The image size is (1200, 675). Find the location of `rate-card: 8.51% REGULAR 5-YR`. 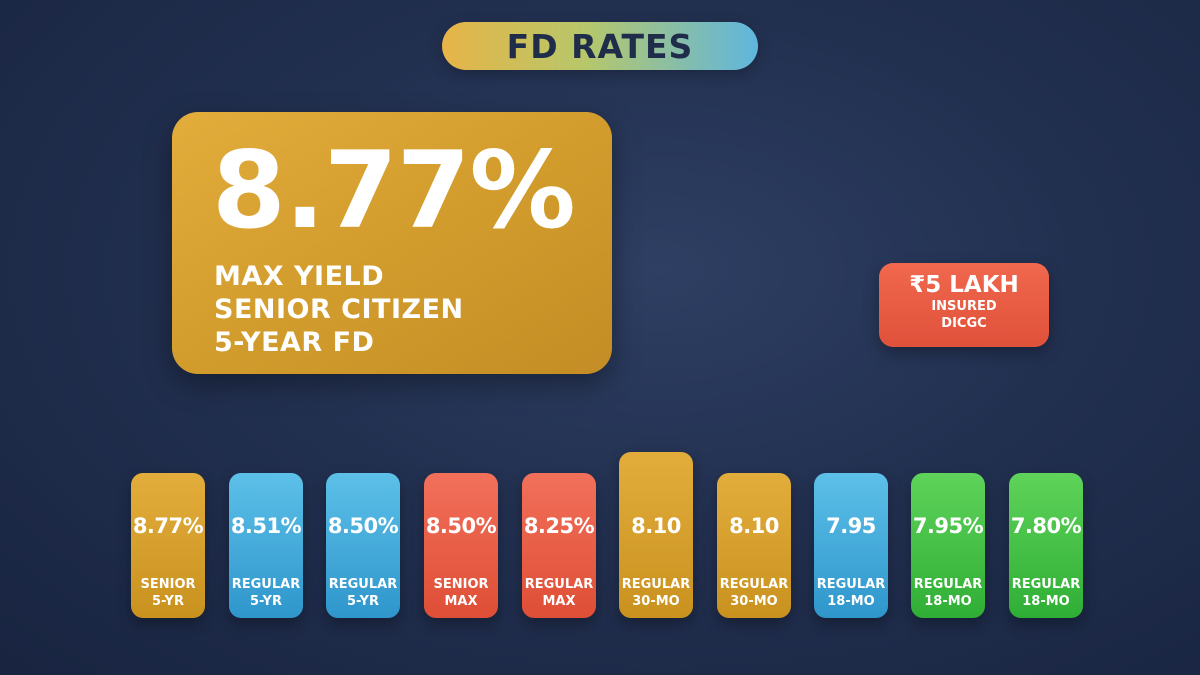

rate-card: 8.51% REGULAR 5-YR is located at coordinates (266, 545).